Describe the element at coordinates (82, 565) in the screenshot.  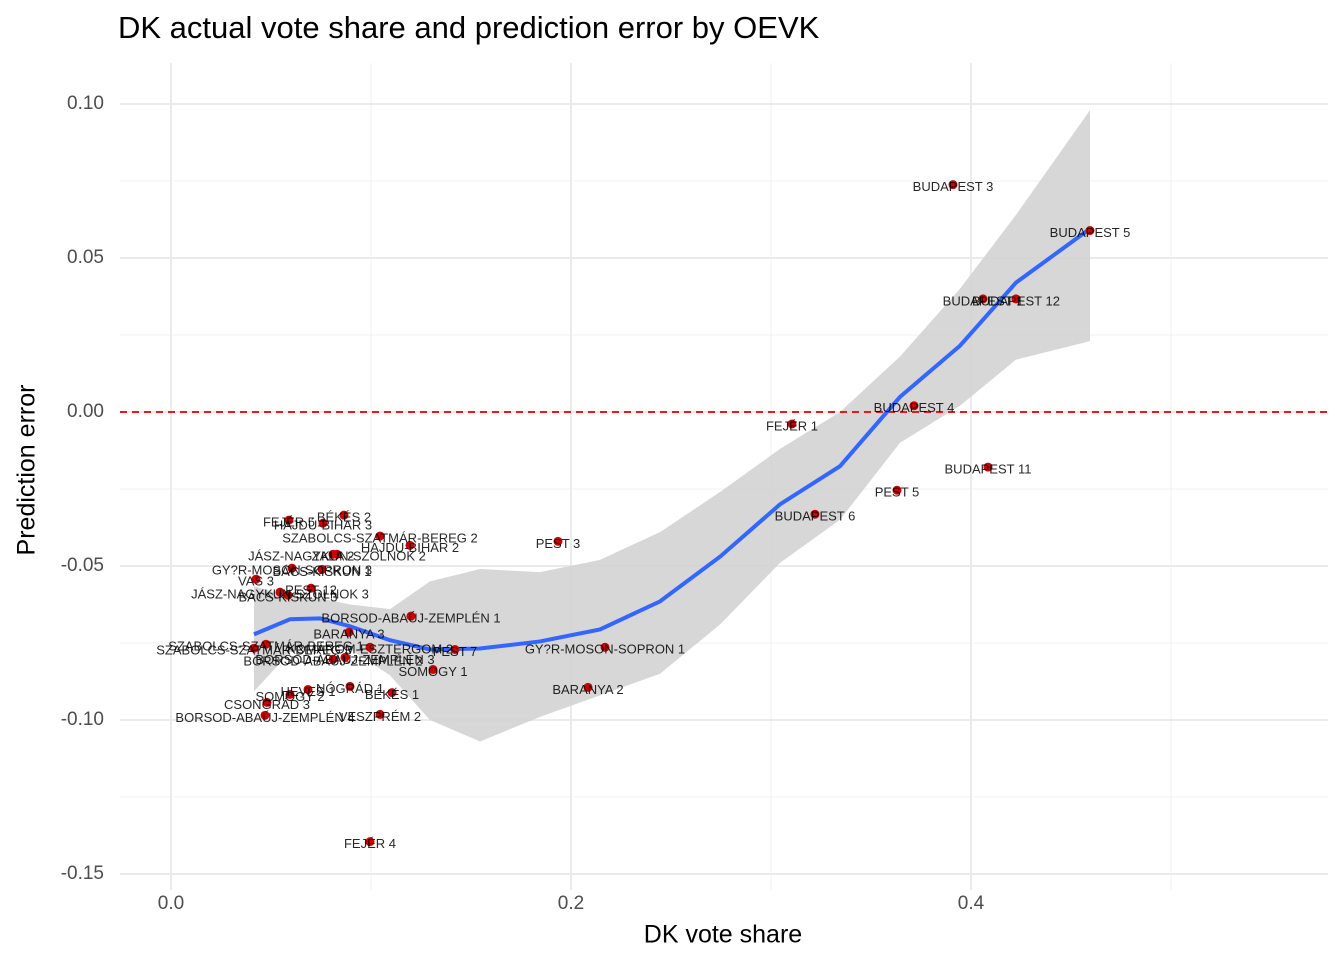
I see `y-tick-label: -0.05` at that location.